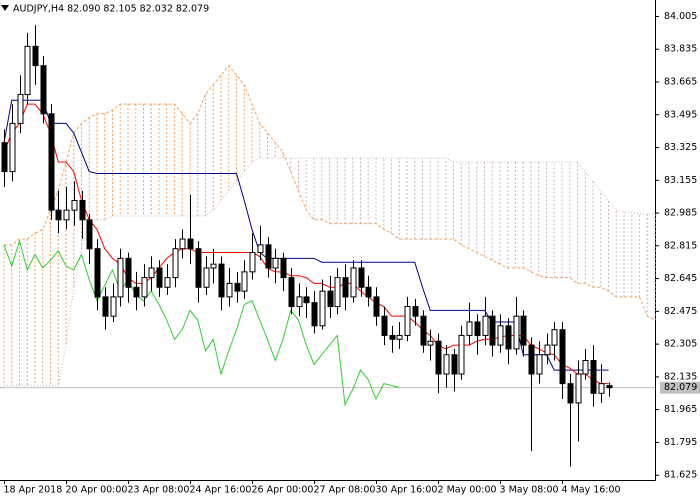 Image resolution: width=700 pixels, height=500 pixels. Describe the element at coordinates (111, 9) in the screenshot. I see `chart-title: AUDJPY,H4 82.090 82.105 82.032 82.079` at that location.